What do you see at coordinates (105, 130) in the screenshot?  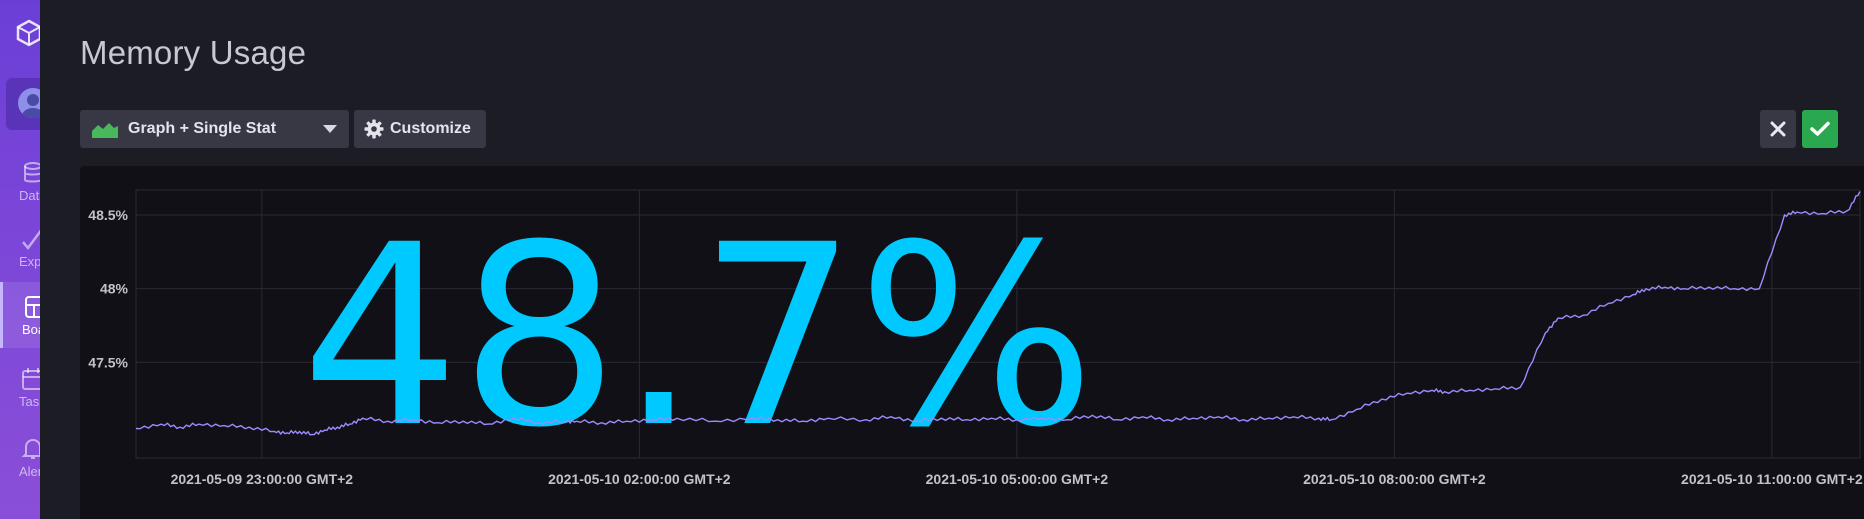 I see `graph-icon` at bounding box center [105, 130].